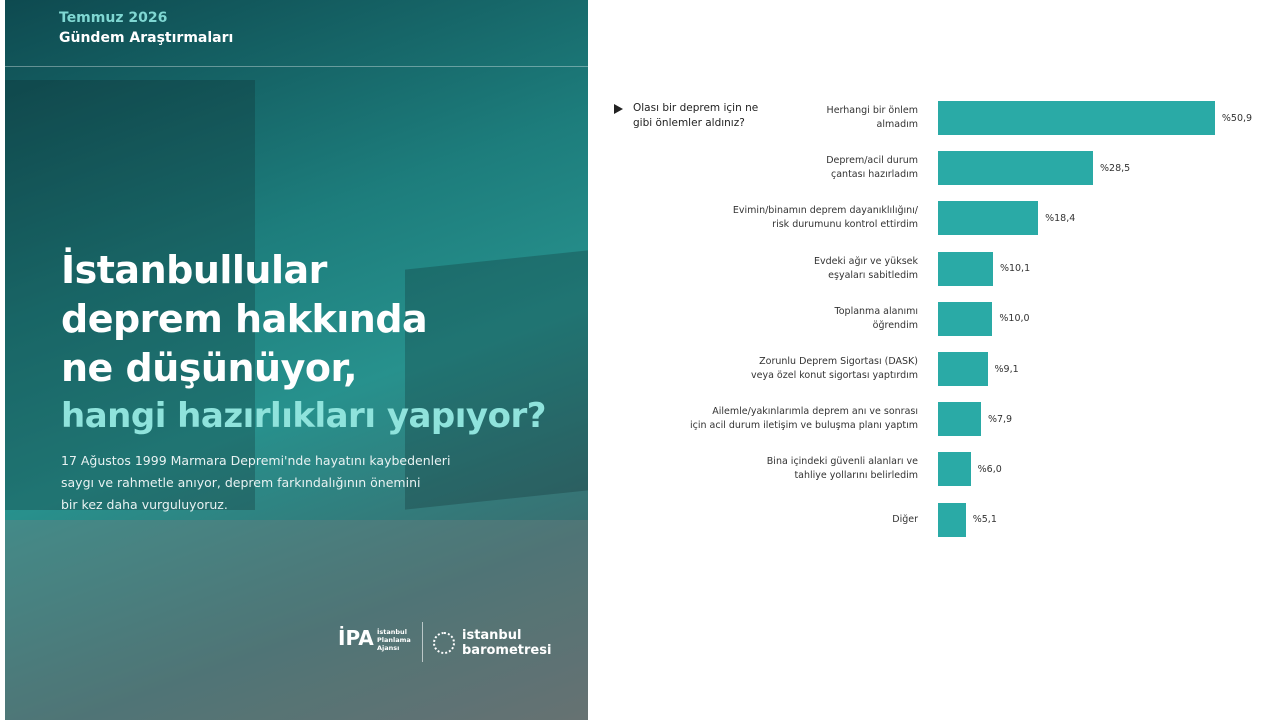  Describe the element at coordinates (872, 117) in the screenshot. I see `category-label: Herhangi bir önlem almadım` at that location.